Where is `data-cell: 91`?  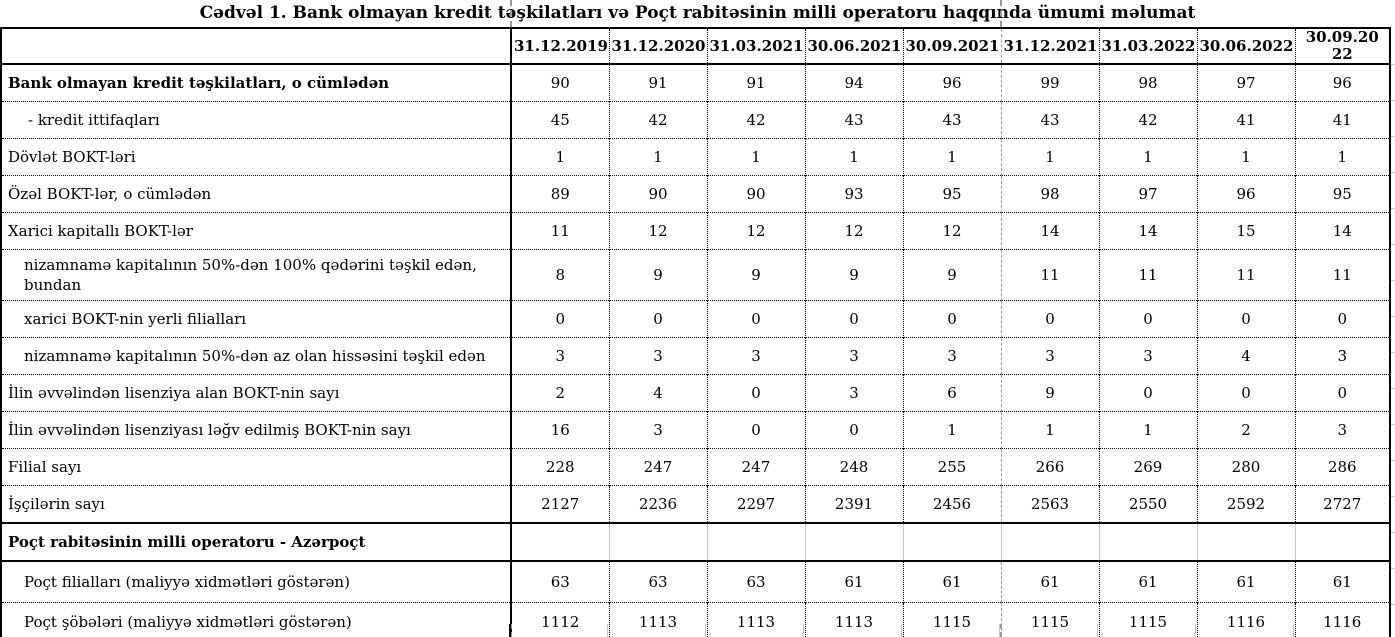
data-cell: 91 is located at coordinates (755, 83).